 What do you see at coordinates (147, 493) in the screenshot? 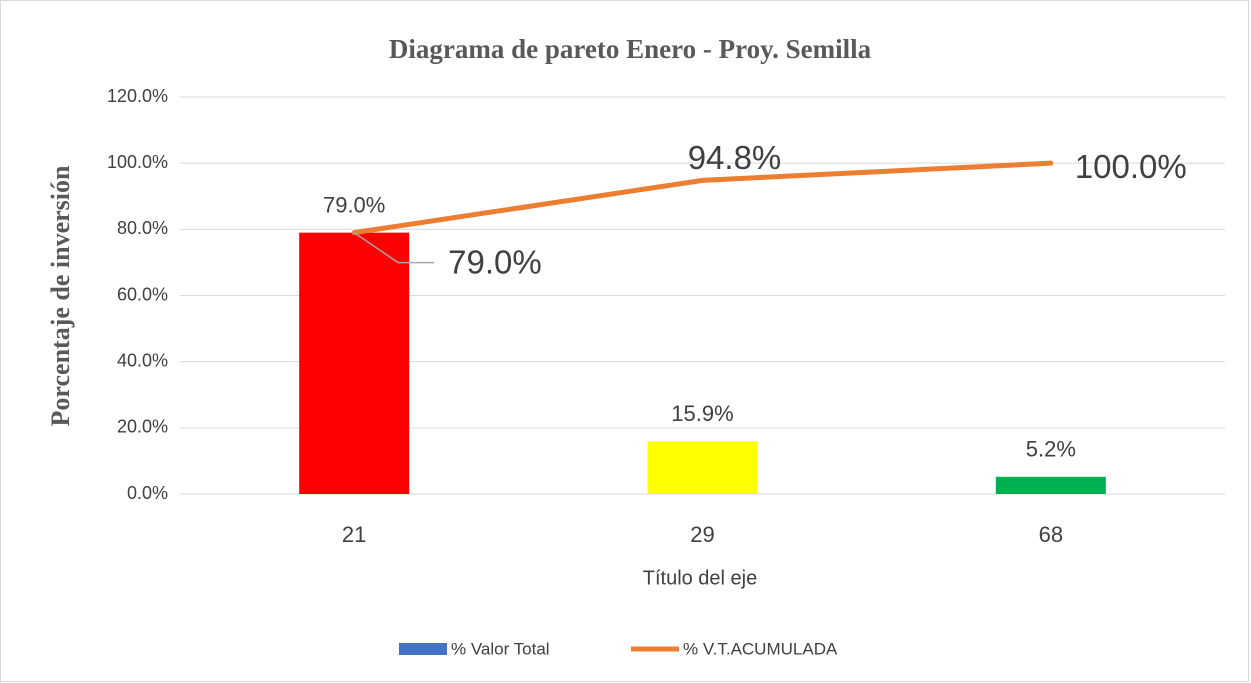
I see `y-tick-label: 0.0%` at bounding box center [147, 493].